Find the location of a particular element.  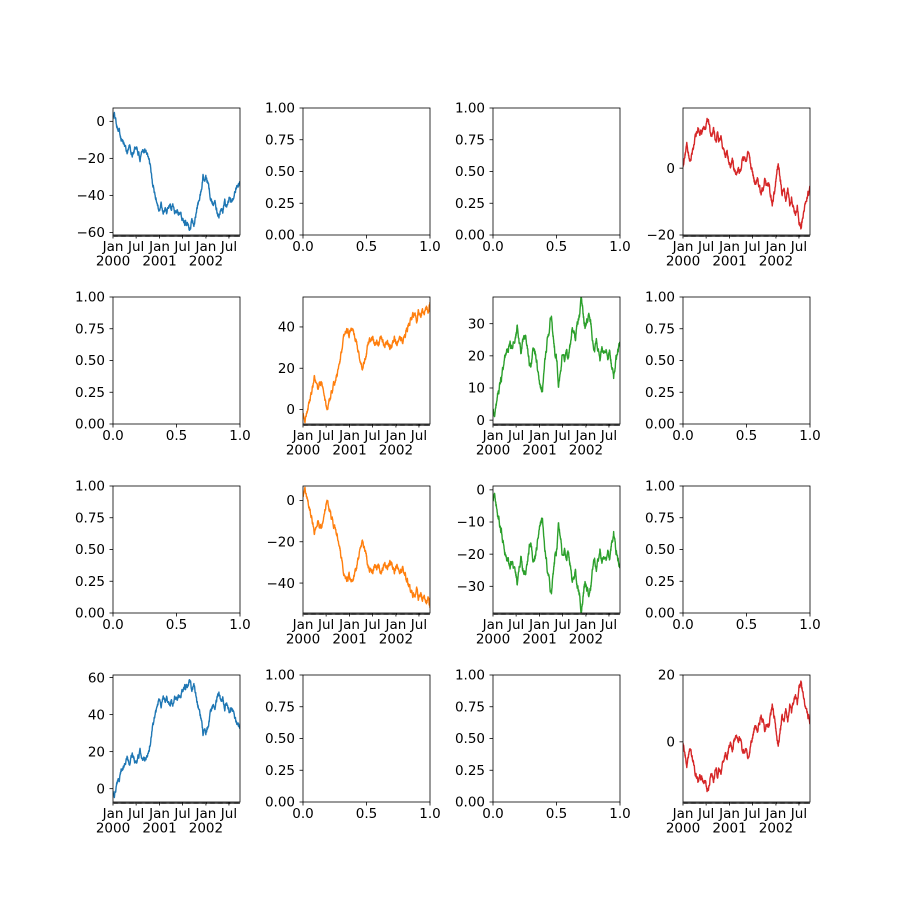

subplot-r4c2: 0.0 0.5 1.0 0.00 0.25 0.50 0.75 1.00 is located at coordinates (353, 745).